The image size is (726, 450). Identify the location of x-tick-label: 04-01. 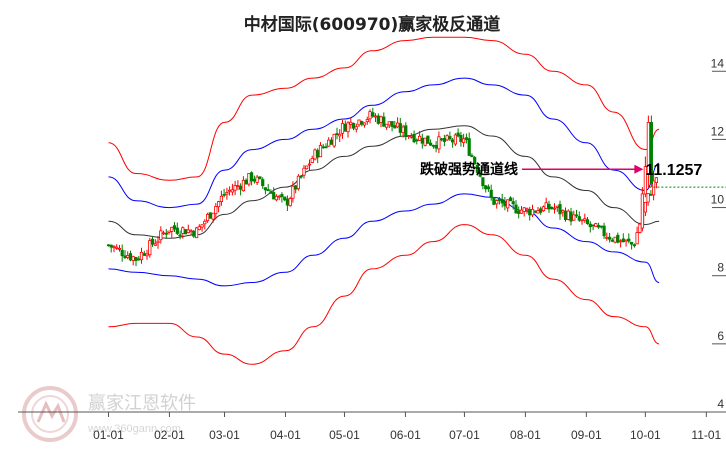
(285, 435).